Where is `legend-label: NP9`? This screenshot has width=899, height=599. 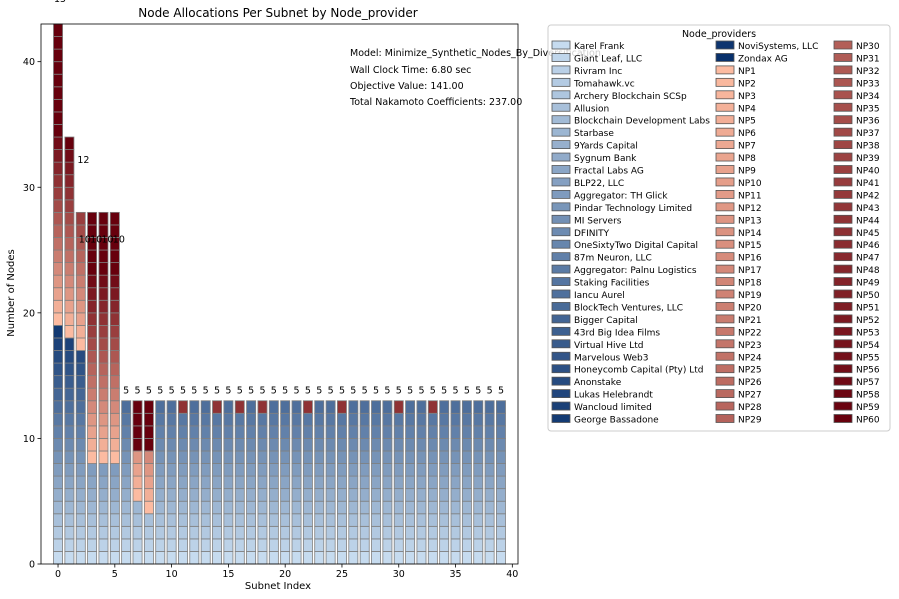
legend-label: NP9 is located at coordinates (747, 172).